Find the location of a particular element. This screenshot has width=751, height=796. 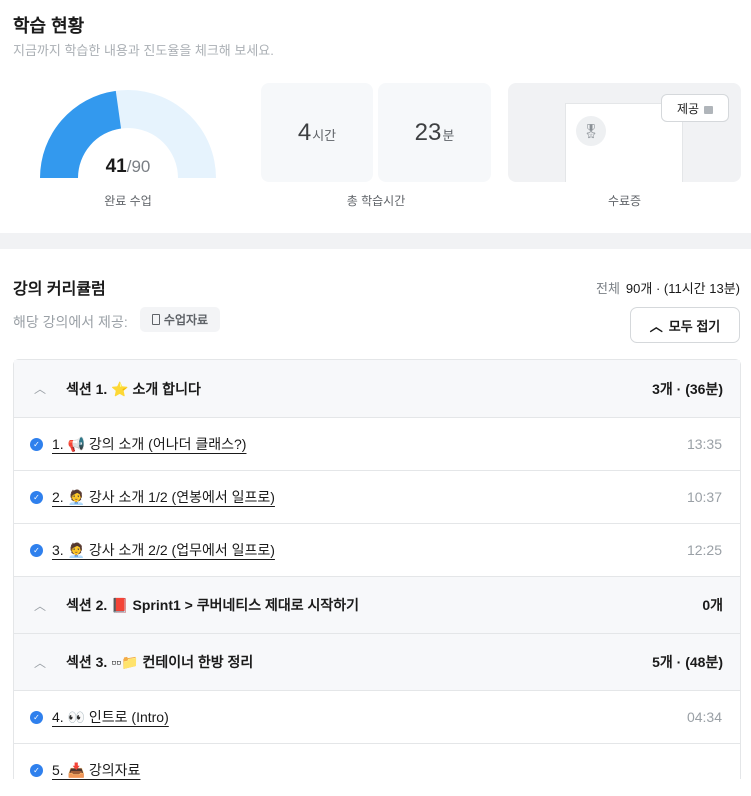

section-header: ︿ 섹션 3. ▫▫📁 컨테이너 한방 정리 5개 · (48분) is located at coordinates (377, 661).